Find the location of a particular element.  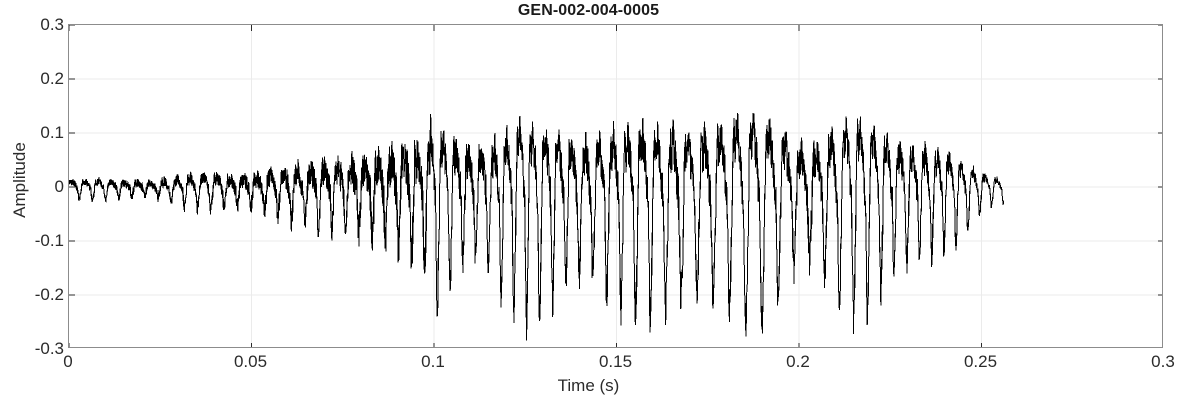

ytick-label-1: 0.2 is located at coordinates (52, 78).